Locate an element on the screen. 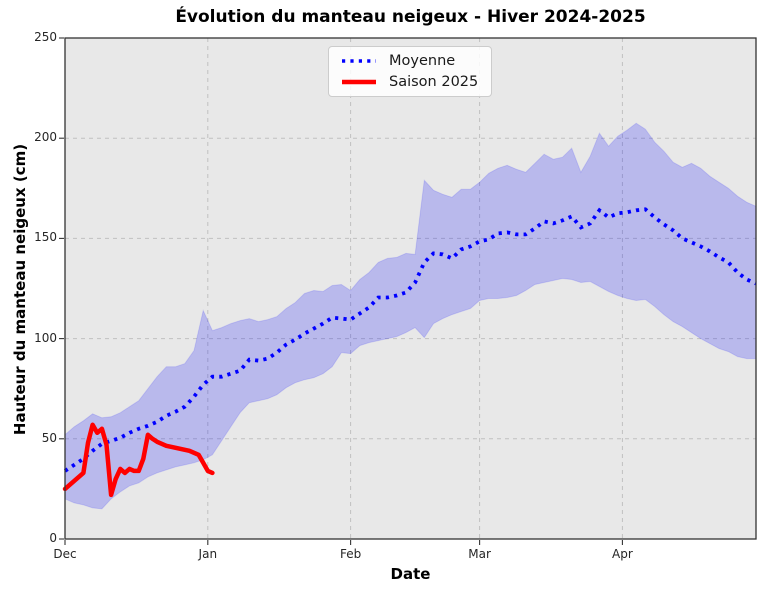 The height and width of the screenshot is (597, 768). moyenne-line-sample is located at coordinates (359, 61).